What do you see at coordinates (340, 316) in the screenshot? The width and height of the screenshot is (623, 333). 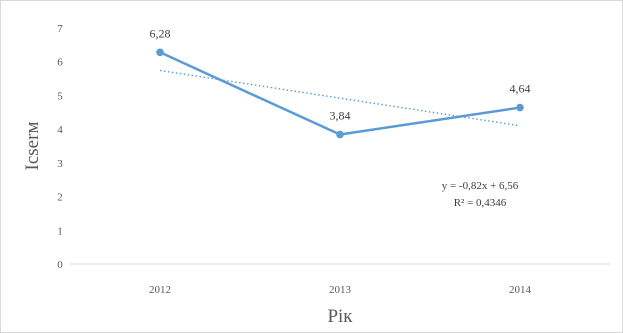 I see `x-axis-title: Рік` at bounding box center [340, 316].